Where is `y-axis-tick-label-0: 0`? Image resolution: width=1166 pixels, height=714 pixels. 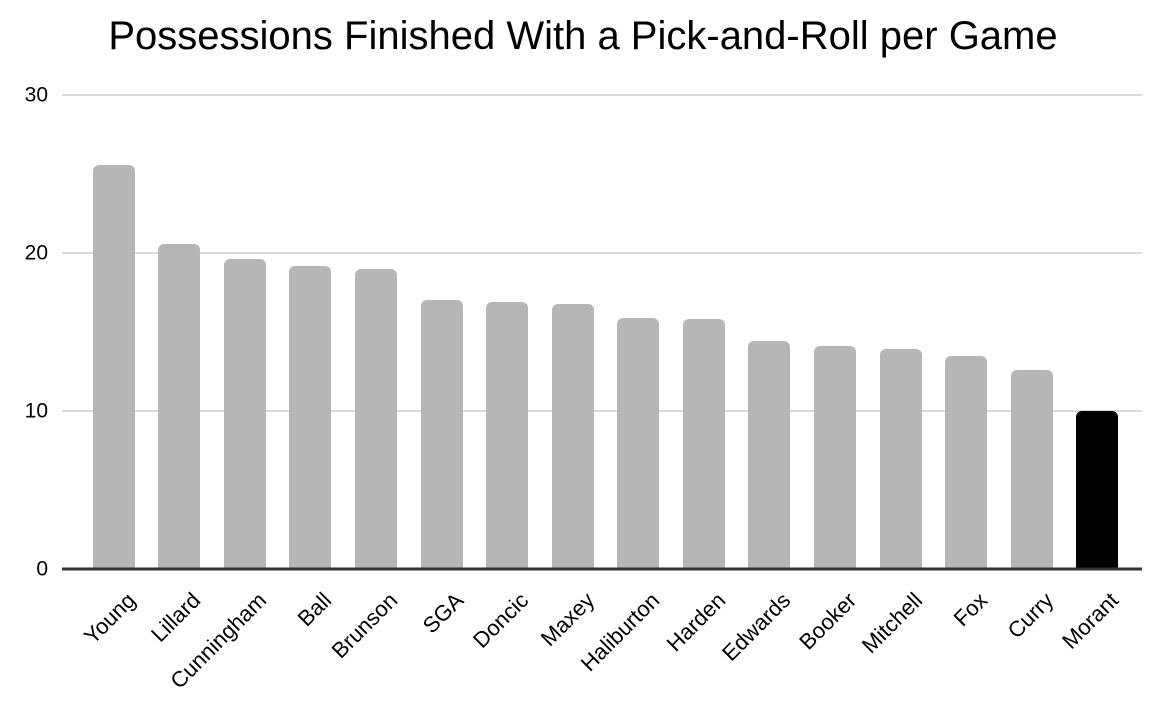
y-axis-tick-label-0: 0 is located at coordinates (42, 569).